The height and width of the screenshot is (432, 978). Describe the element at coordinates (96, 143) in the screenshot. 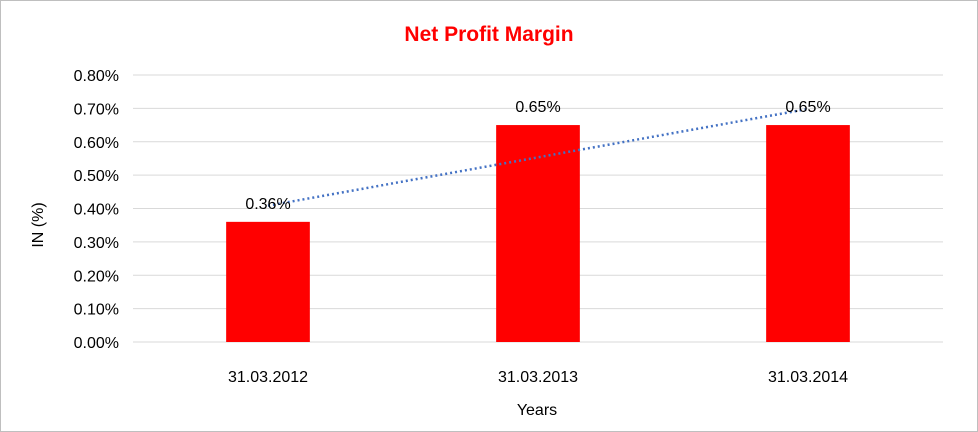

I see `y-tick-label: 0.60%` at that location.